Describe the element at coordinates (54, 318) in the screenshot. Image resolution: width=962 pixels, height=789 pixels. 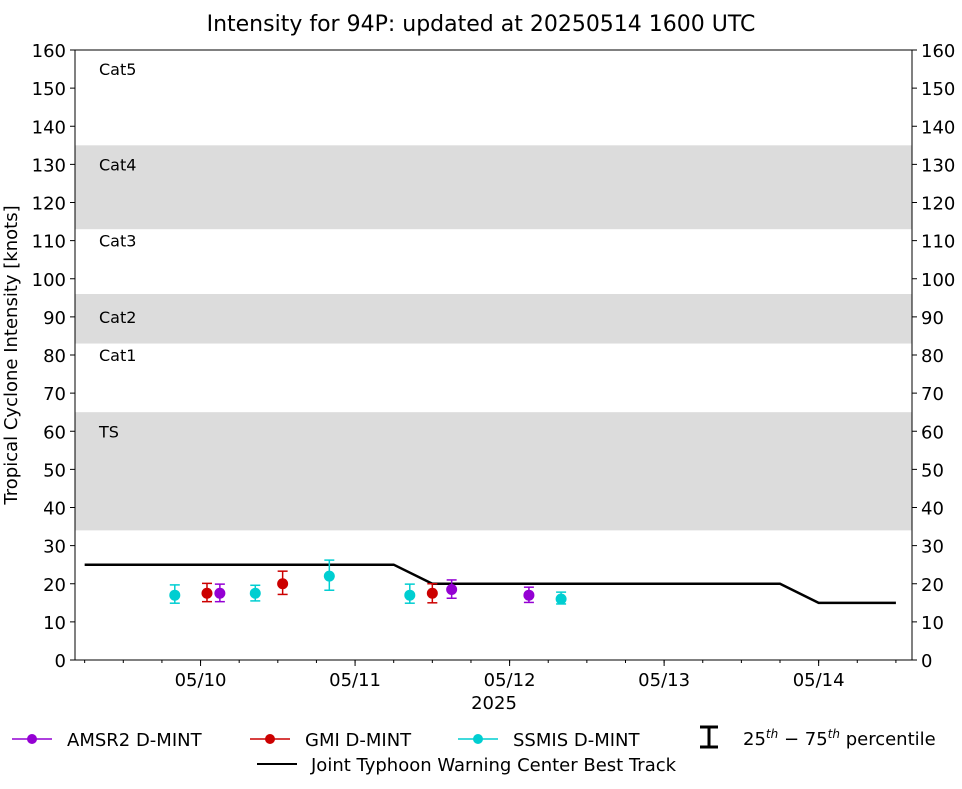
I see `y-tick-label: 90` at that location.